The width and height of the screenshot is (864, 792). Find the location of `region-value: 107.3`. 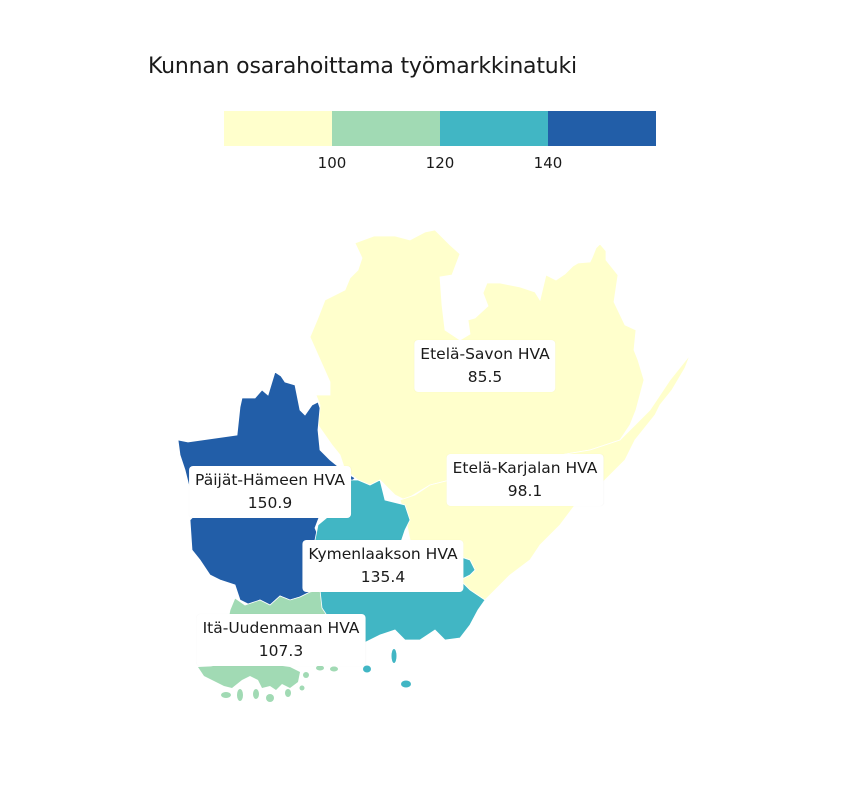

region-value: 107.3 is located at coordinates (281, 651).